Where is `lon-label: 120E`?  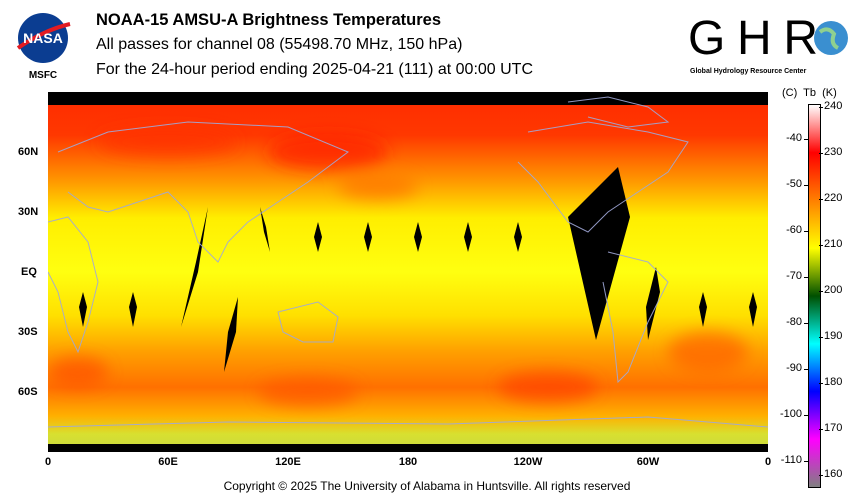 lon-label: 120E is located at coordinates (288, 462).